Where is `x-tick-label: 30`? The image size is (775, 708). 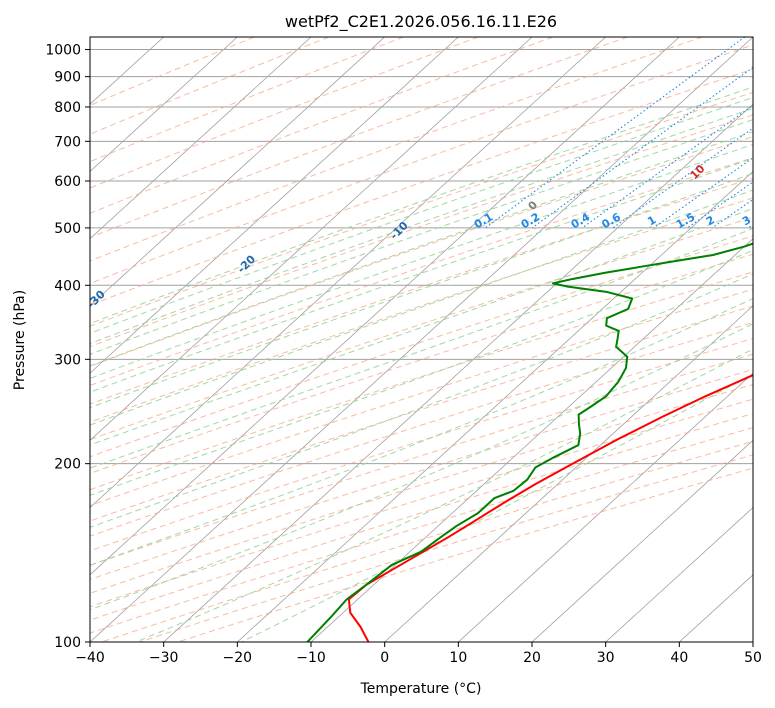
x-tick-label: 30 is located at coordinates (606, 658).